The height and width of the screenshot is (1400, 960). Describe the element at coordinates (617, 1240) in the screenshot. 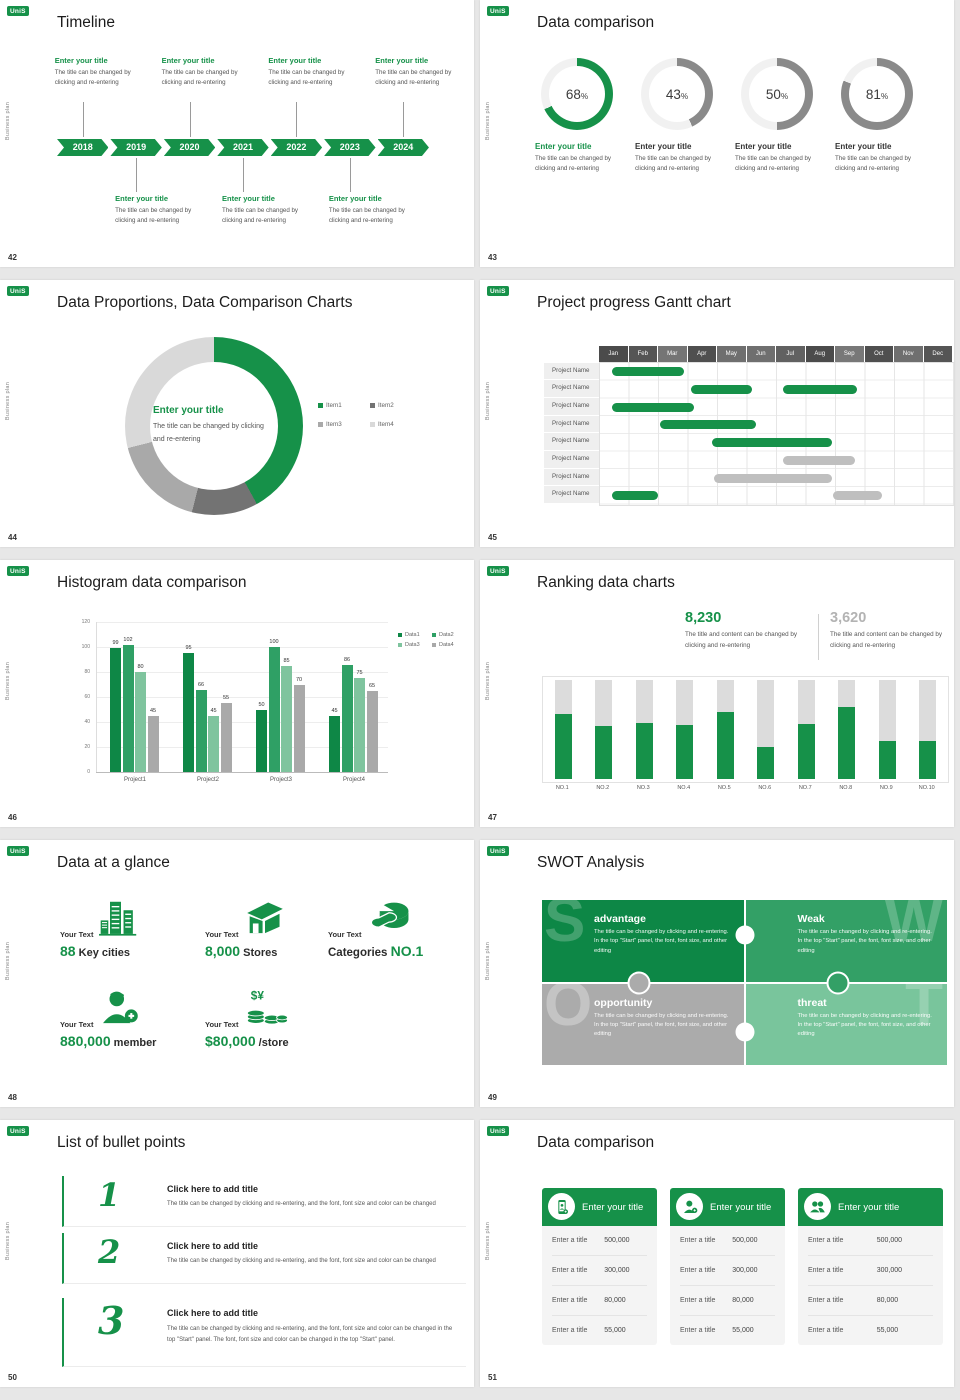

I see `row-value: 500,000` at that location.